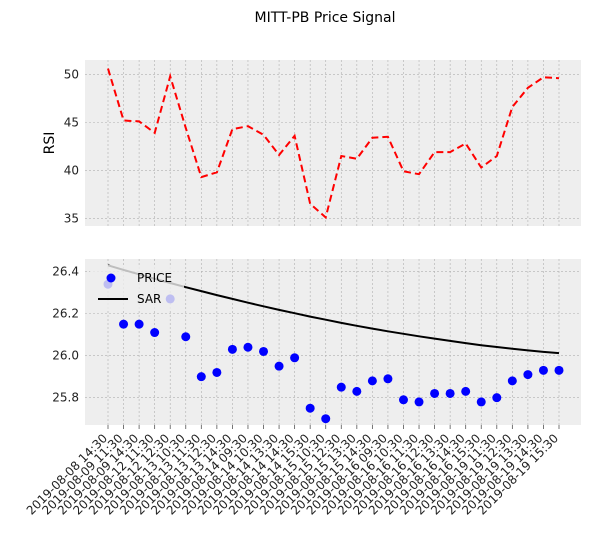  What do you see at coordinates (65, 335) in the screenshot?
I see `price-y-ticks: 25.8 26.0 26.2 26.4` at bounding box center [65, 335].